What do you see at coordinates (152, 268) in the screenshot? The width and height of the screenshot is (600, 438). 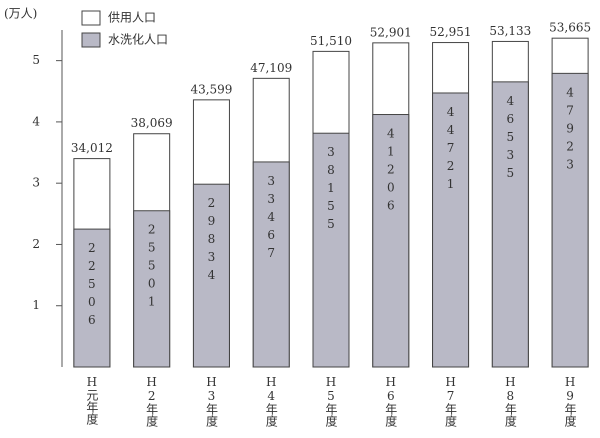 I see `inner-label: 25501` at bounding box center [152, 268].